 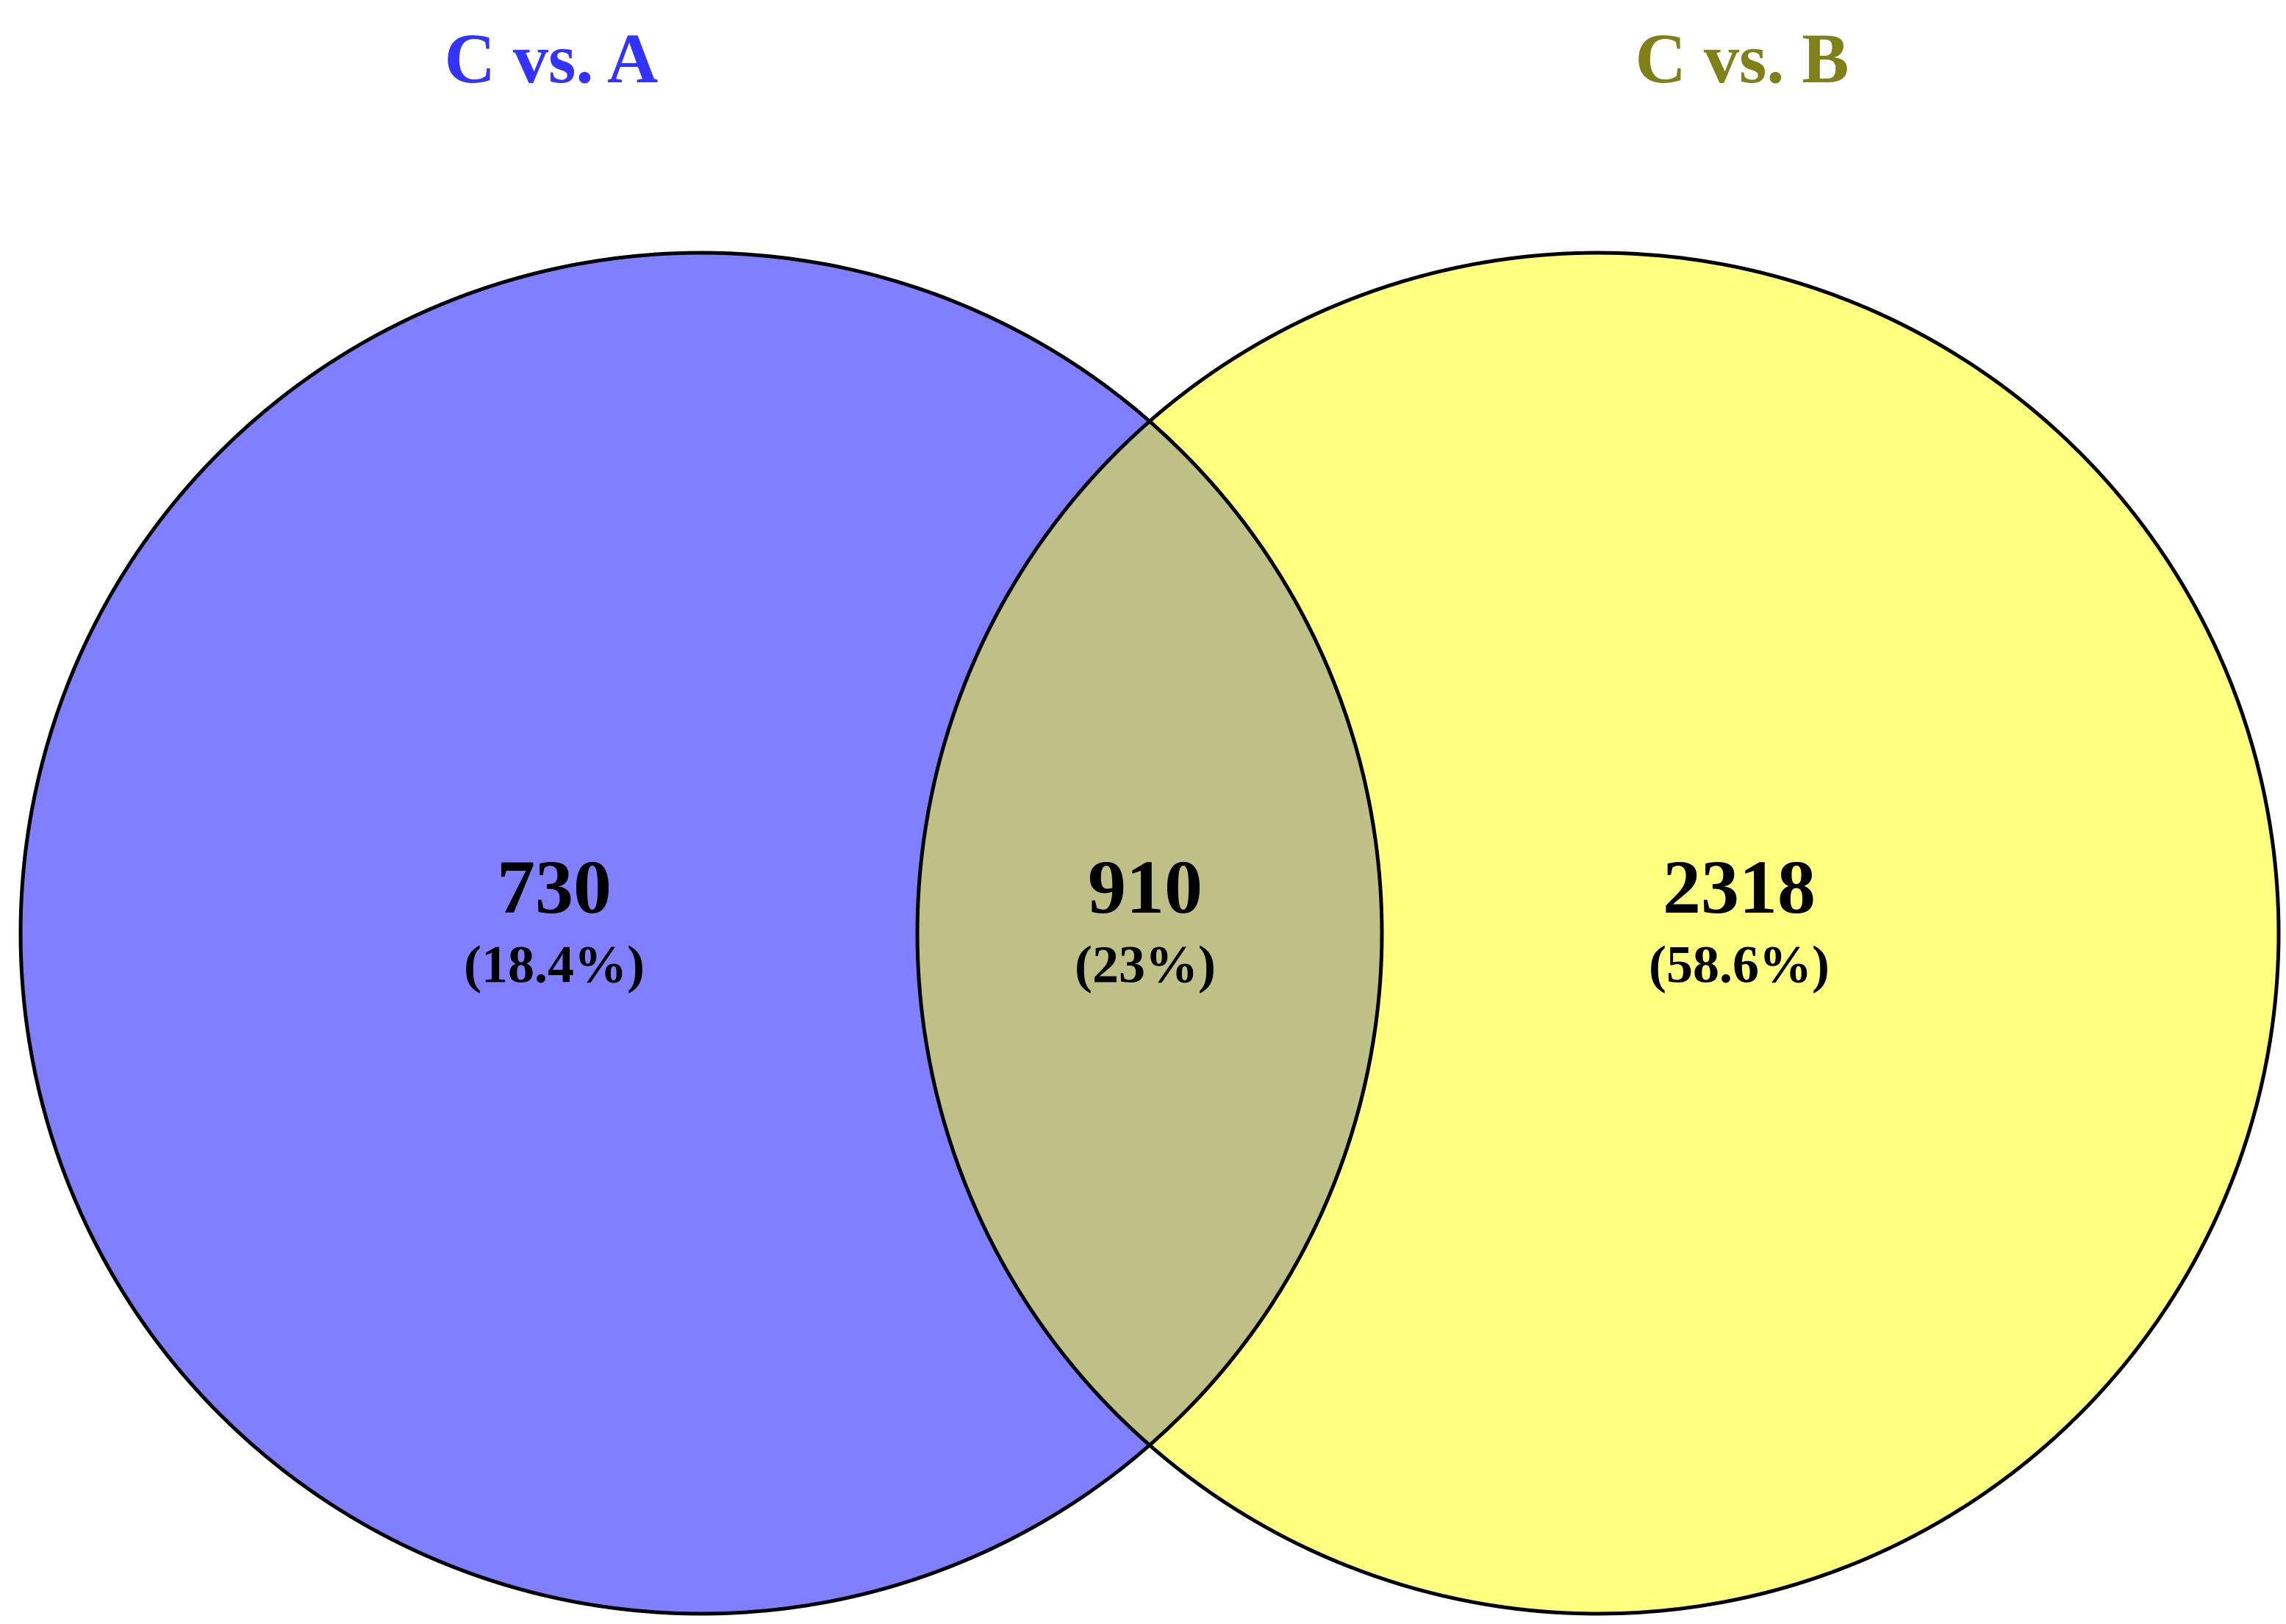 I want to click on region-count: 2318, so click(x=1739, y=887).